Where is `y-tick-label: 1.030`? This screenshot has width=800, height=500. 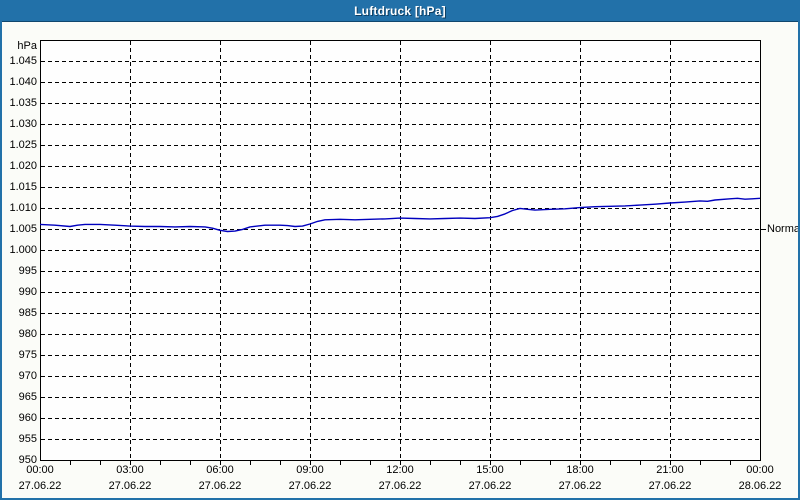
y-tick-label: 1.030 is located at coordinates (23, 124).